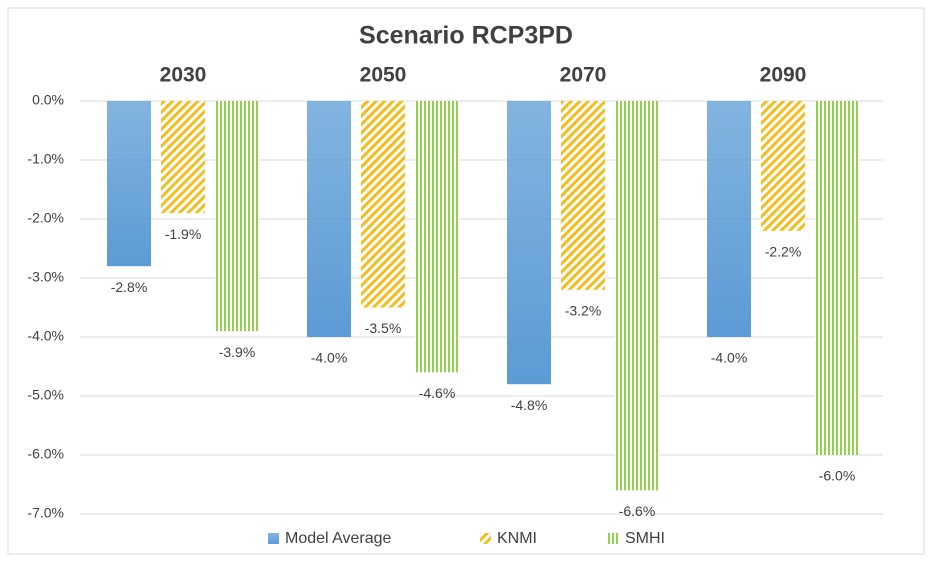  I want to click on legend-label: SMHI, so click(645, 538).